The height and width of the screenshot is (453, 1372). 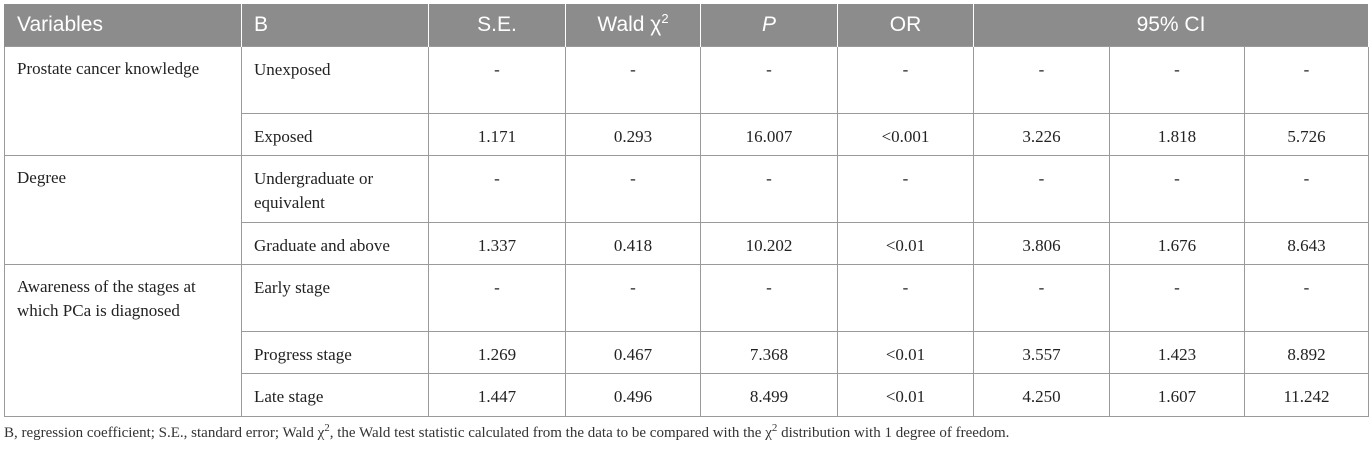 I want to click on value-cell: 7.368, so click(x=769, y=352).